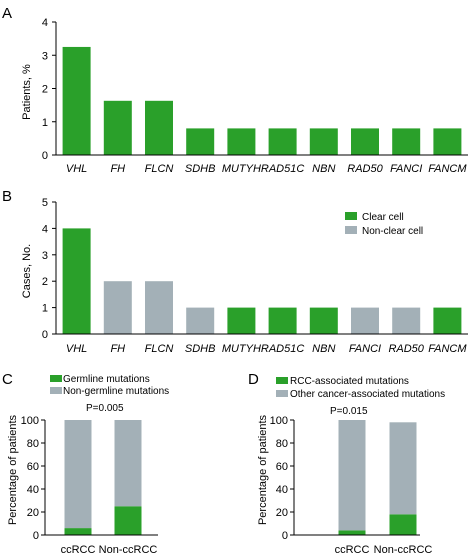 The width and height of the screenshot is (474, 556). What do you see at coordinates (56, 378) in the screenshot?
I see `legend-swatch-germline` at bounding box center [56, 378].